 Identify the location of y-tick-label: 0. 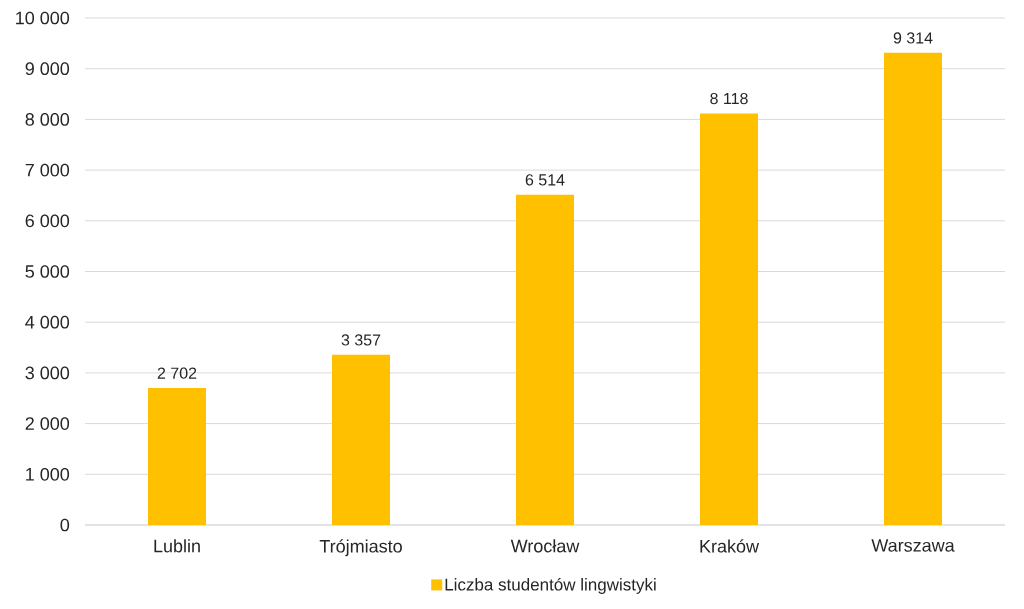
(65, 525).